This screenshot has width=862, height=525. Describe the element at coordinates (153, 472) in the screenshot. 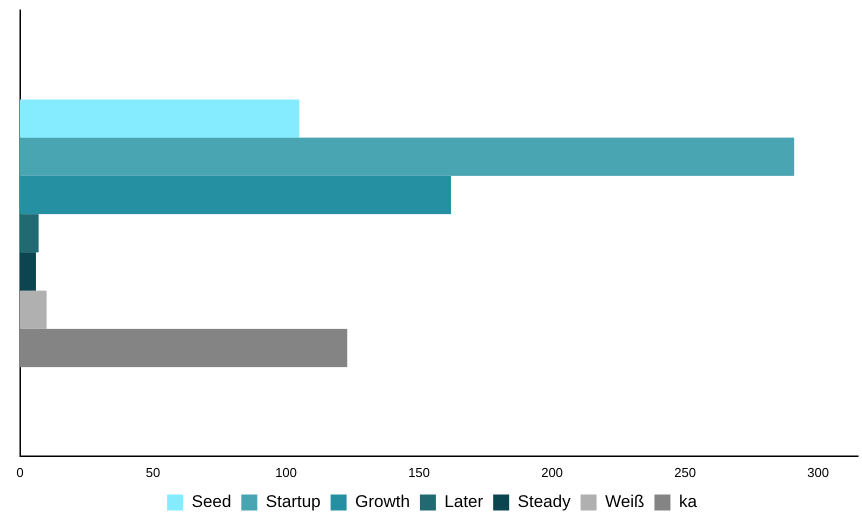

I see `x-tick-label: 50` at that location.